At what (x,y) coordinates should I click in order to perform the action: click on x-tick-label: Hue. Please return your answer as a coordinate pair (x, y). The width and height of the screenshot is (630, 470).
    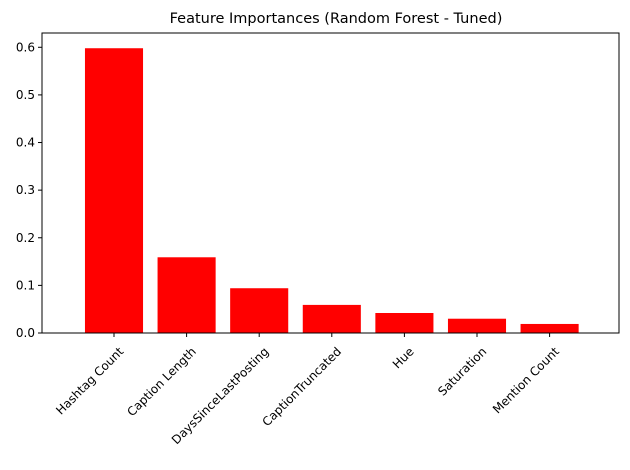
    Looking at the image, I should click on (403, 357).